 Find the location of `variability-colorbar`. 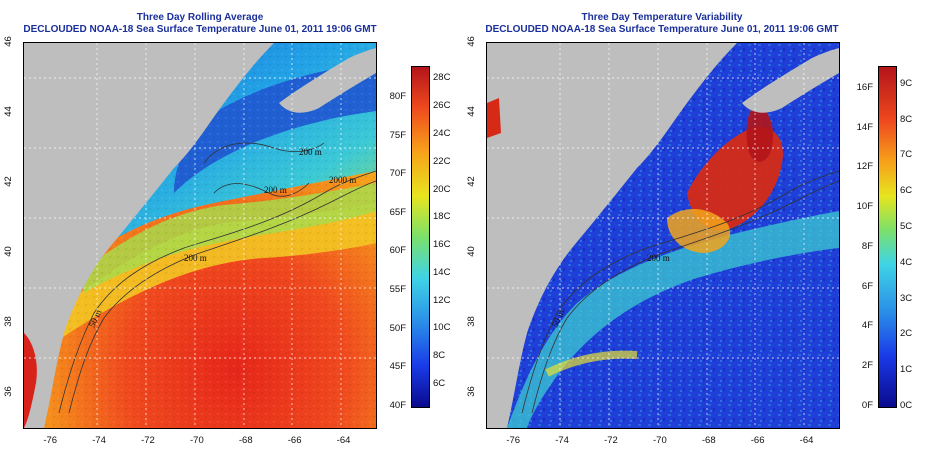

variability-colorbar is located at coordinates (887, 237).